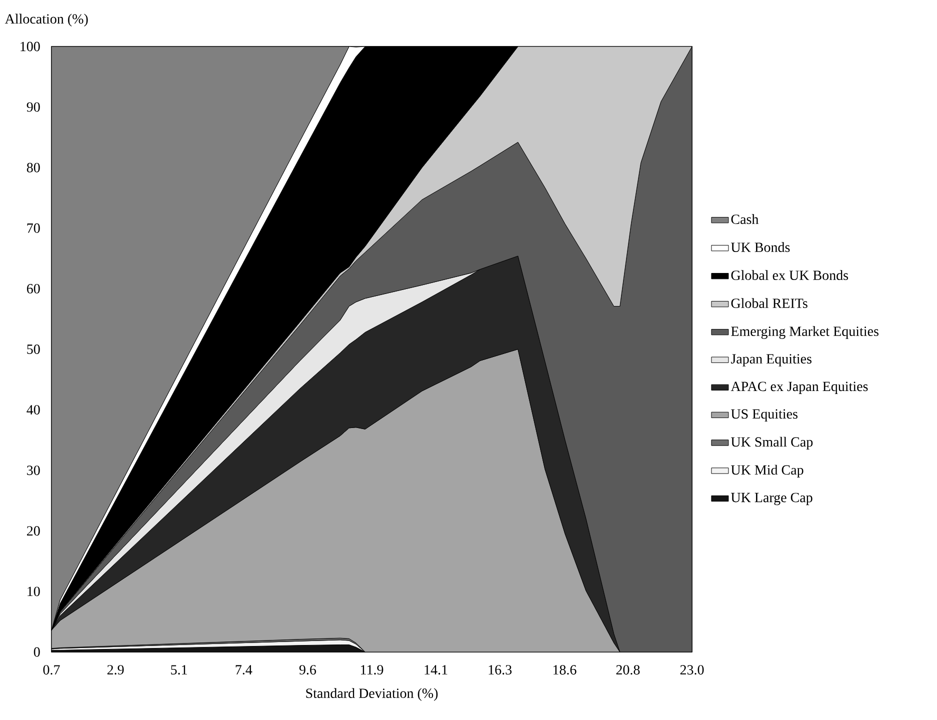  What do you see at coordinates (33, 349) in the screenshot?
I see `y-tick-label: 50` at bounding box center [33, 349].